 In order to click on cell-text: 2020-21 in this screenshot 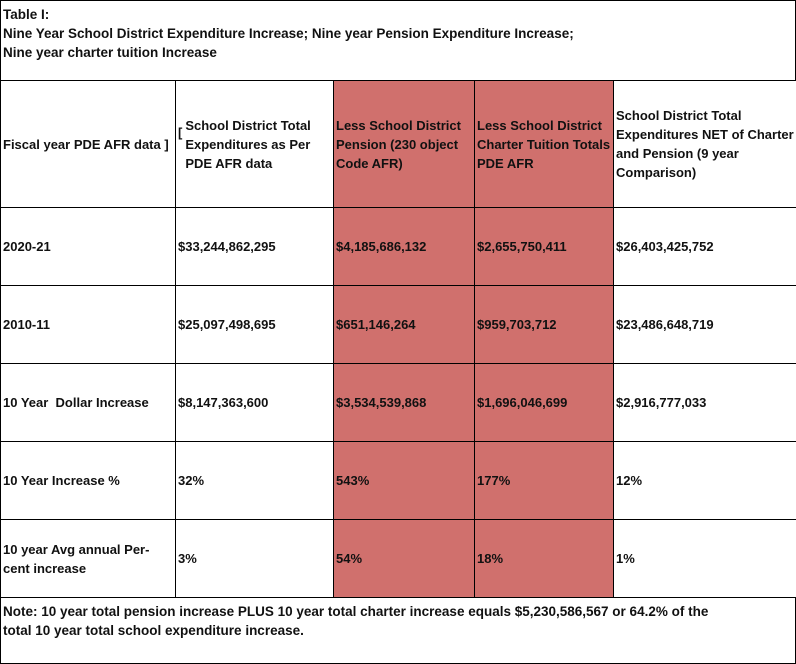, I will do `click(27, 246)`.